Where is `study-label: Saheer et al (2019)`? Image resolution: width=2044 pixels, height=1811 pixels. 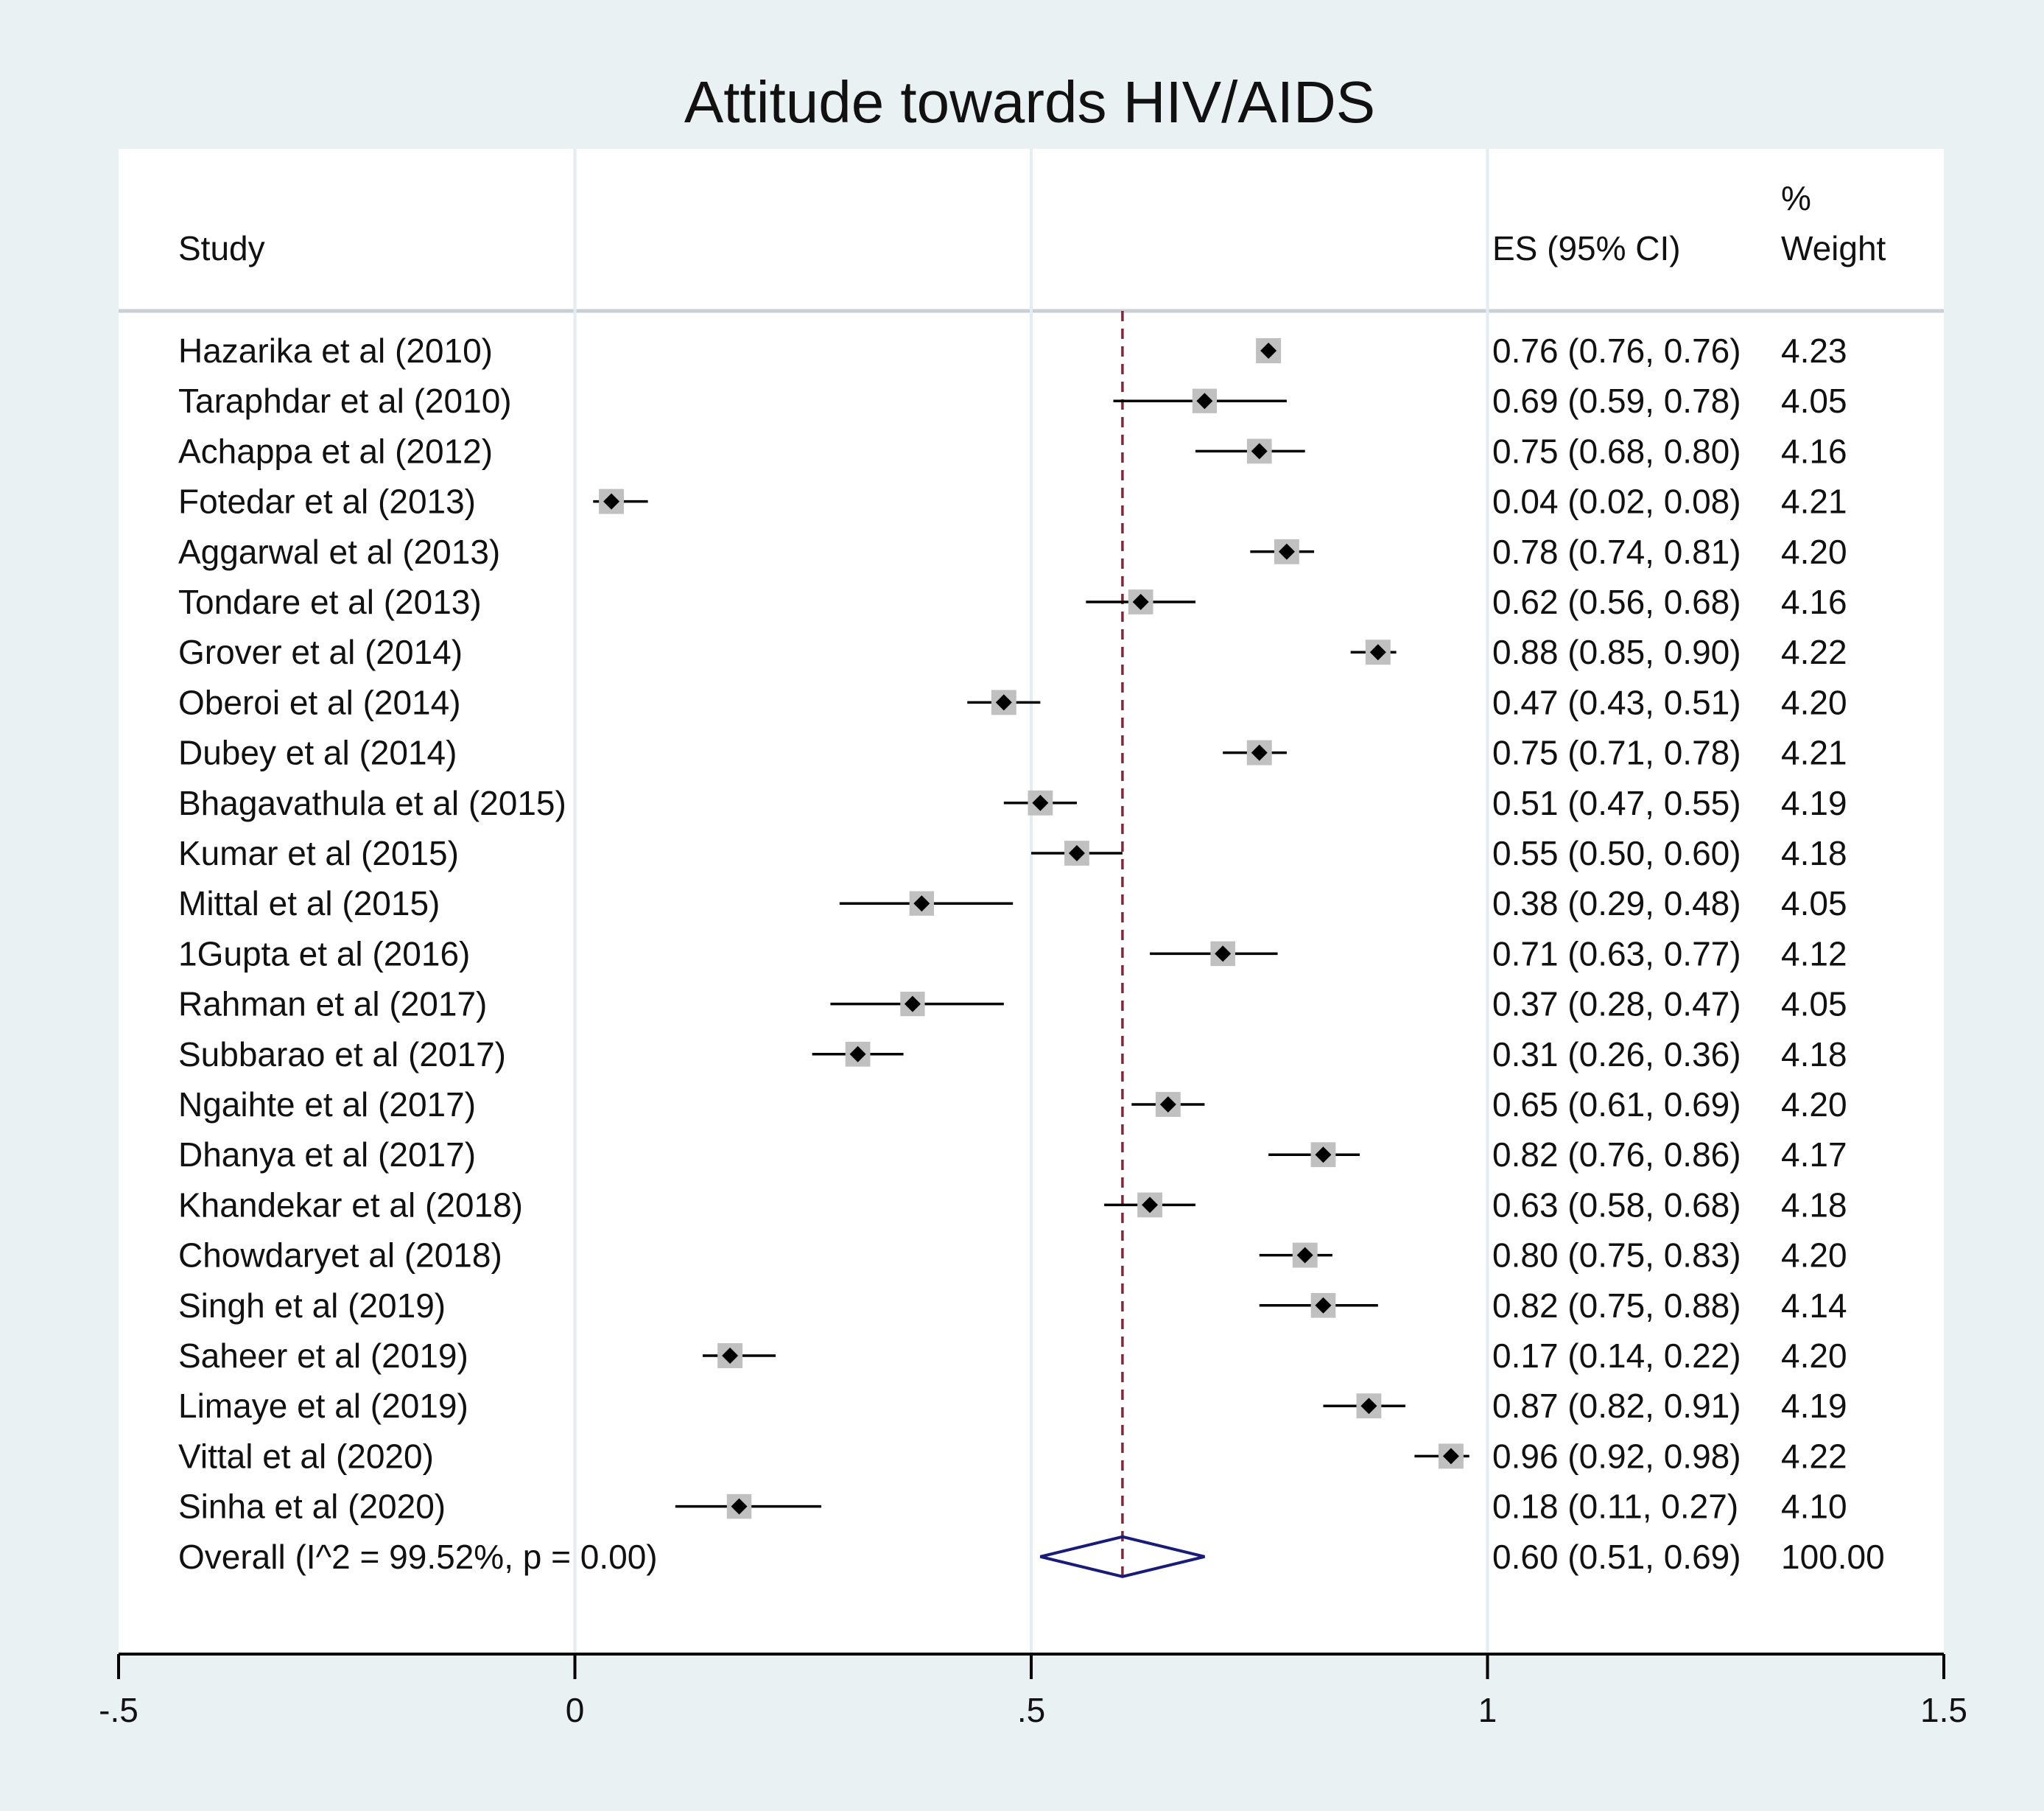
study-label: Saheer et al (2019) is located at coordinates (323, 1356).